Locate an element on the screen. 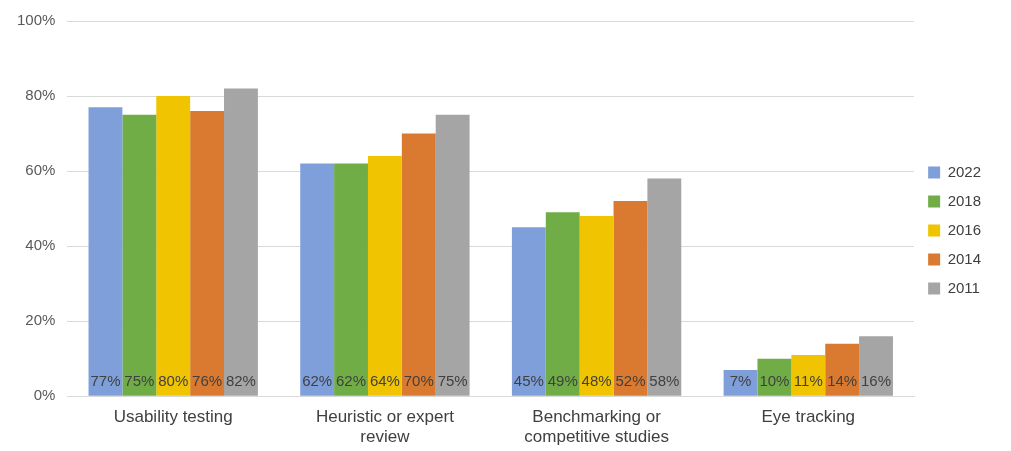 The width and height of the screenshot is (1011, 451). x-tick-label: Heuristic or expert review is located at coordinates (385, 427).